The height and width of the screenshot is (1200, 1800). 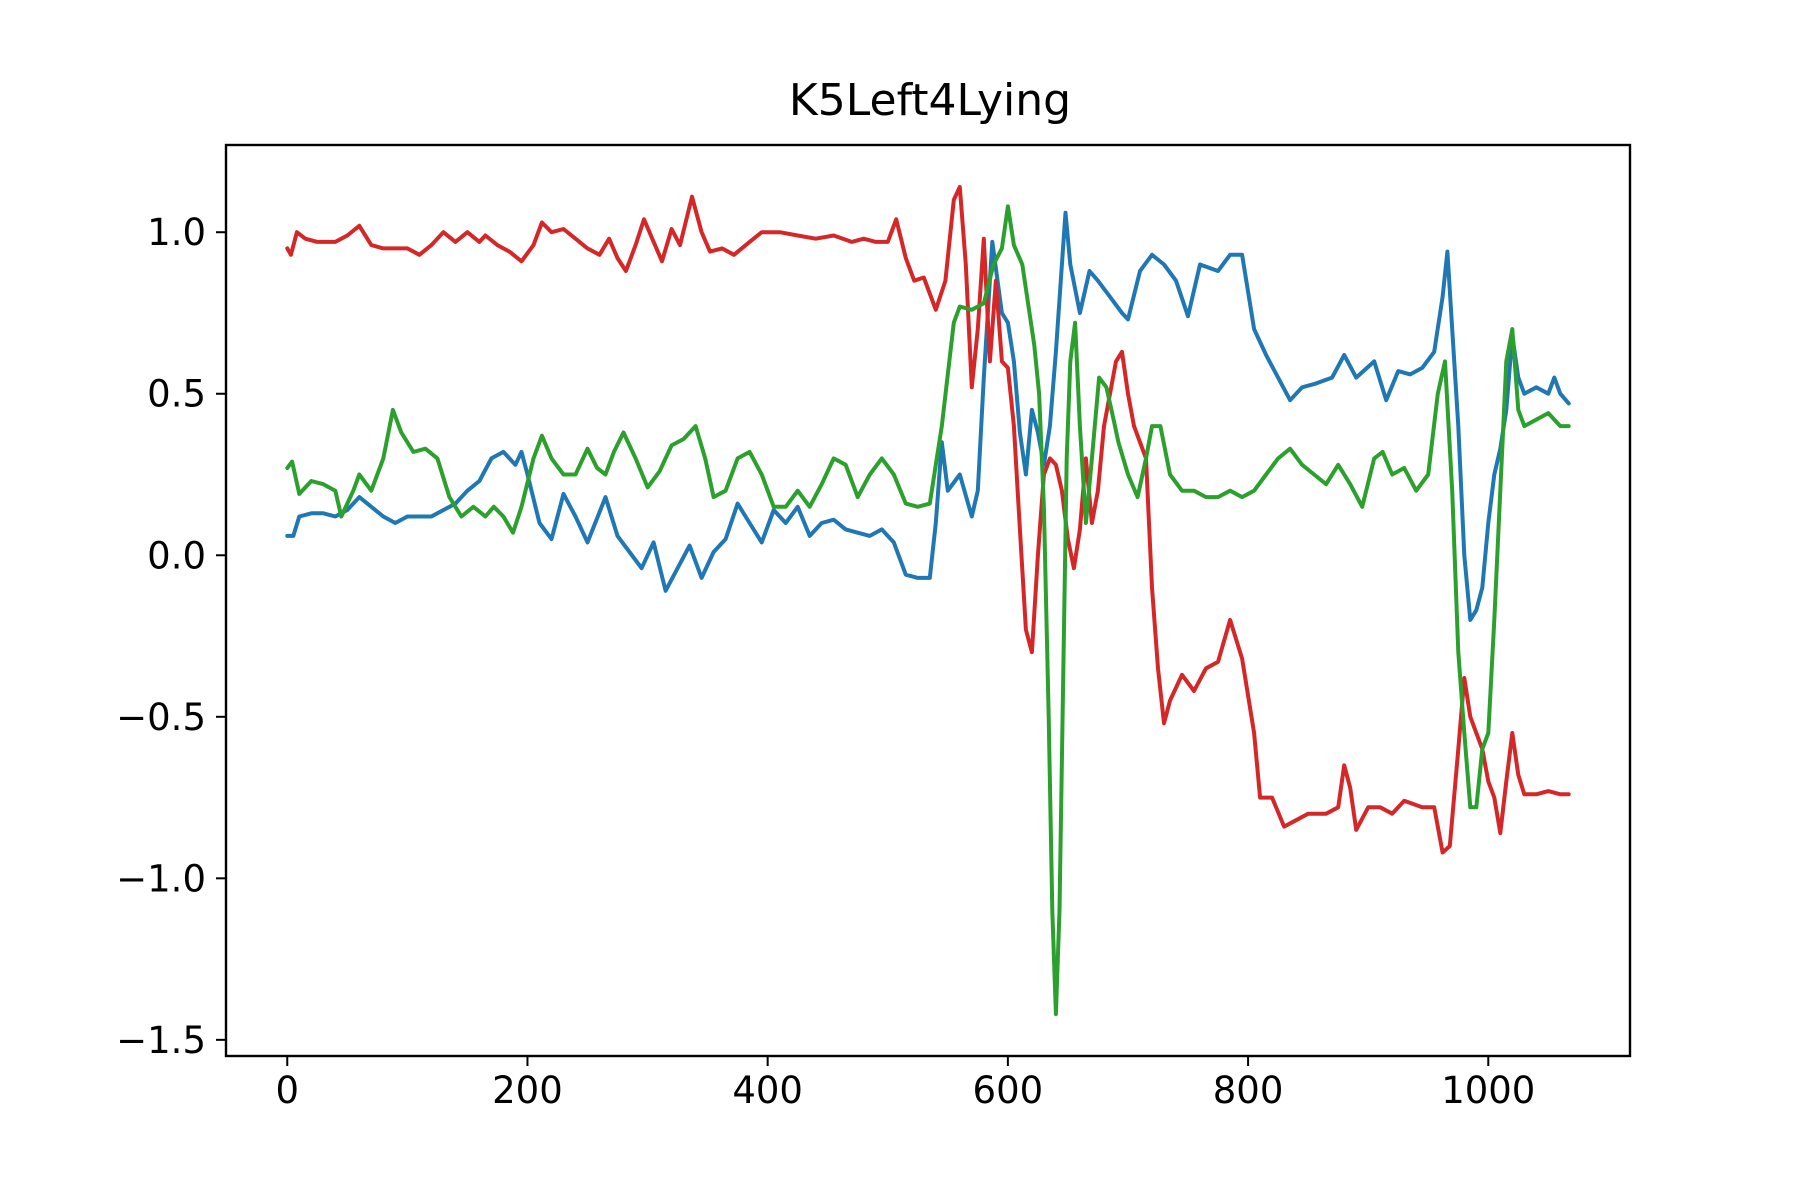 What do you see at coordinates (176, 555) in the screenshot?
I see `y-tick-label: 0.0` at bounding box center [176, 555].